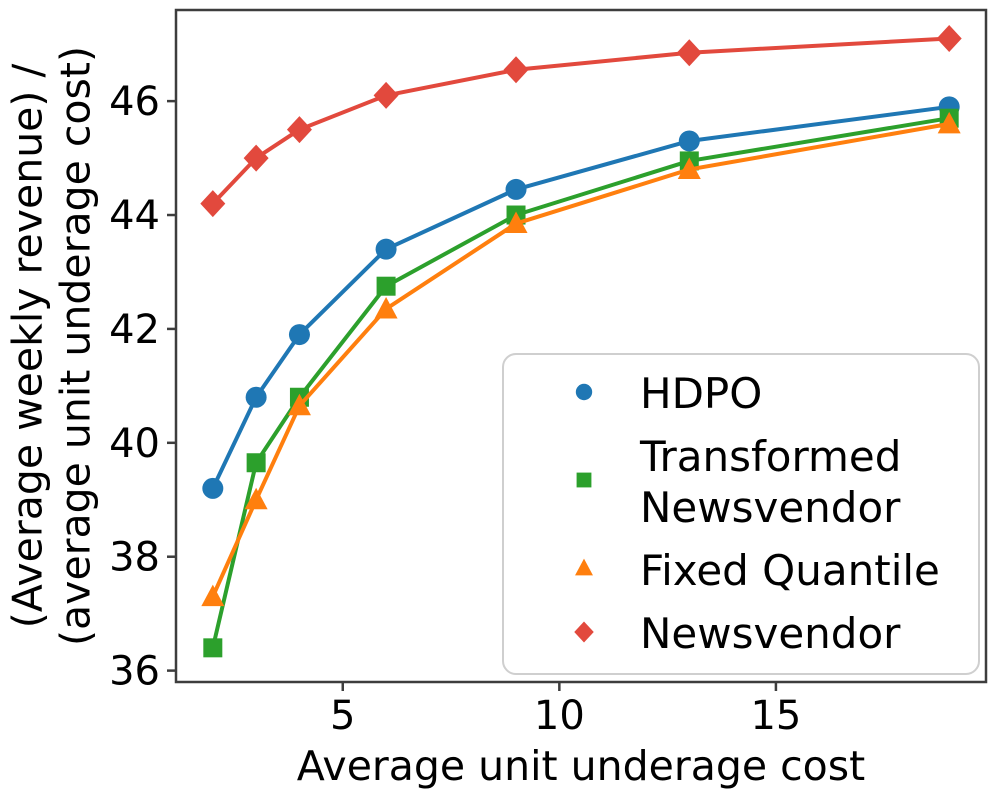  I want to click on diamond-marker-icon, so click(584, 632).